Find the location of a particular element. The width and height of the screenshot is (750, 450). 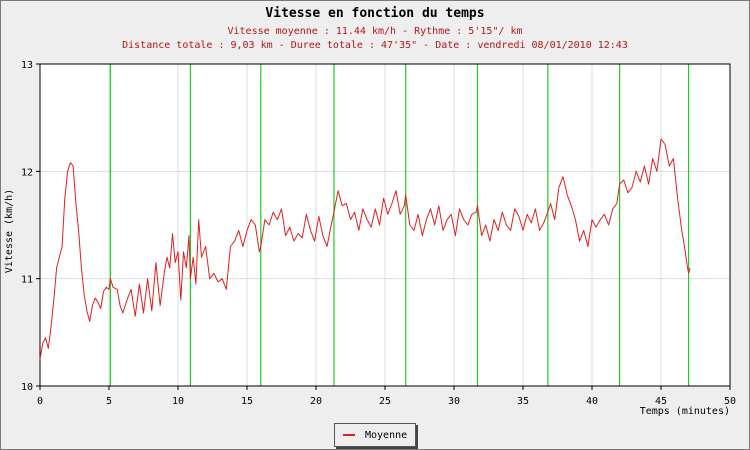

legend: Moyenne is located at coordinates (375, 435).